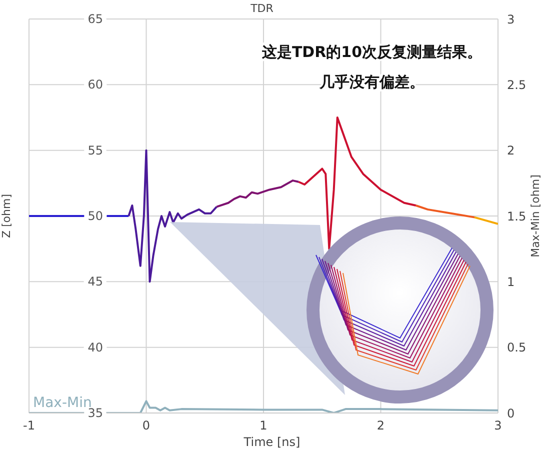  I want to click on chart-title: TDR, so click(262, 8).